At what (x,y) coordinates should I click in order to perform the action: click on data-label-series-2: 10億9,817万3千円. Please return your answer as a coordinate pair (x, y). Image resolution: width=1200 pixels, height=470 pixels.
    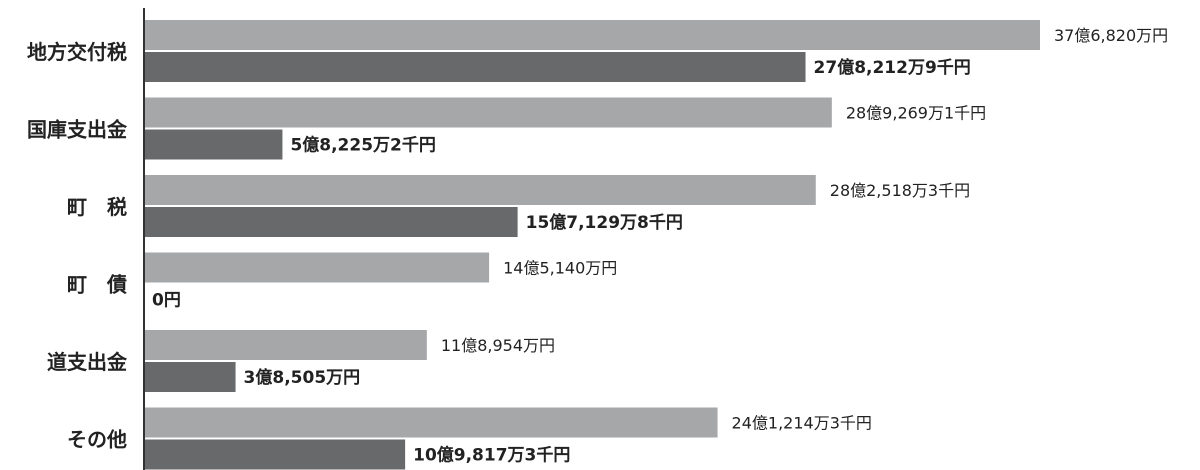
    Looking at the image, I should click on (491, 455).